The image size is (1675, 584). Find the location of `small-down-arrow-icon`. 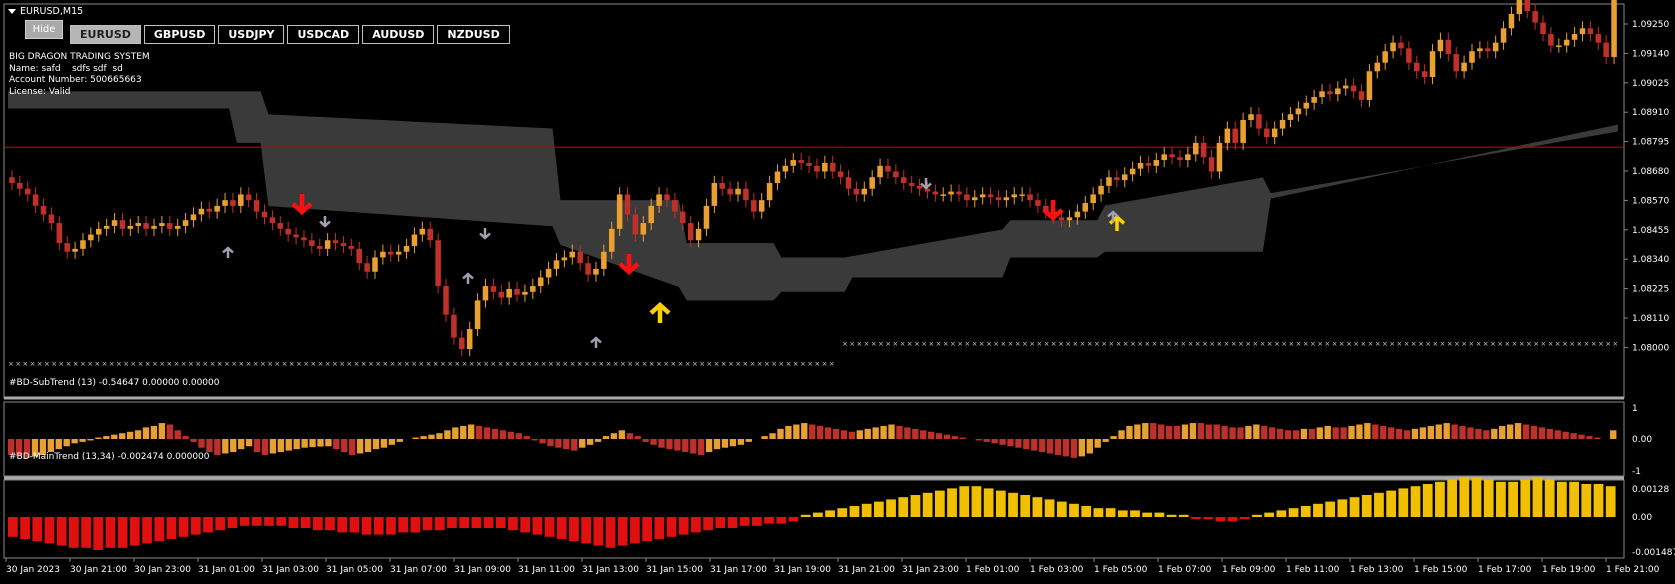

small-down-arrow-icon is located at coordinates (325, 222).